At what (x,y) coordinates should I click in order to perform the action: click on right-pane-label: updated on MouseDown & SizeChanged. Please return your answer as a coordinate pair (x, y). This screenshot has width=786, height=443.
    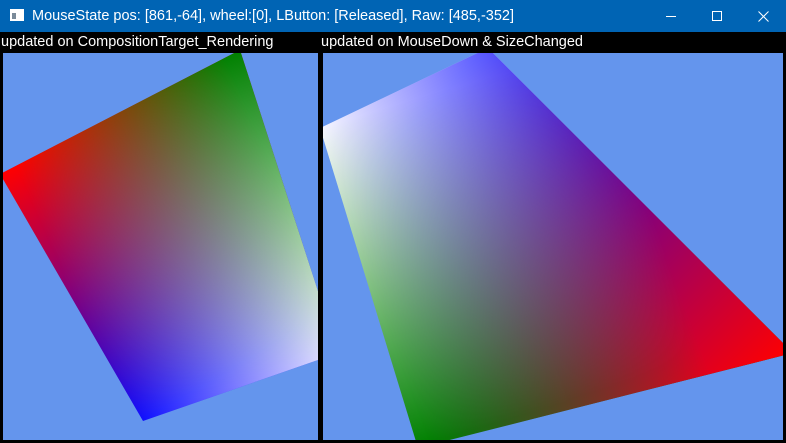
    Looking at the image, I should click on (452, 42).